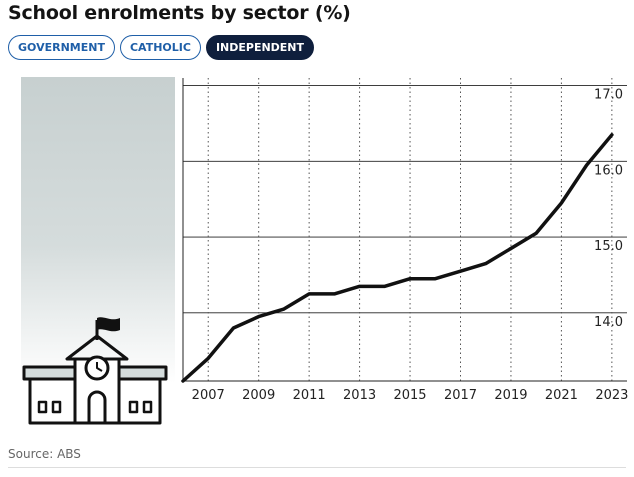 The height and width of the screenshot is (477, 634). Describe the element at coordinates (510, 395) in the screenshot. I see `x-tick-label: 2019` at that location.